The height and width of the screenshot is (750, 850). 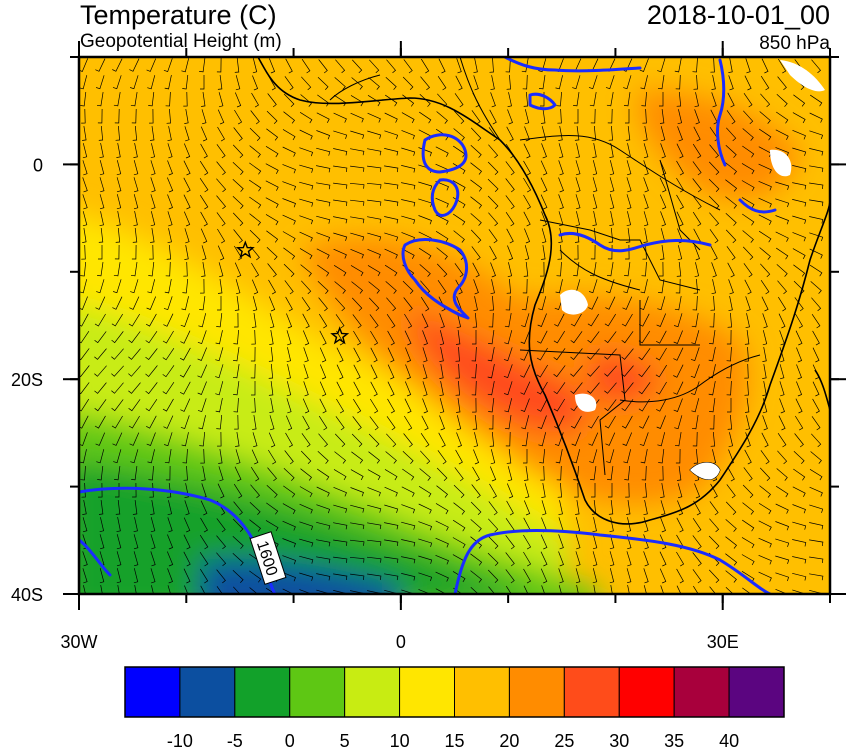 I want to click on colorbar-label: 20, so click(x=509, y=740).